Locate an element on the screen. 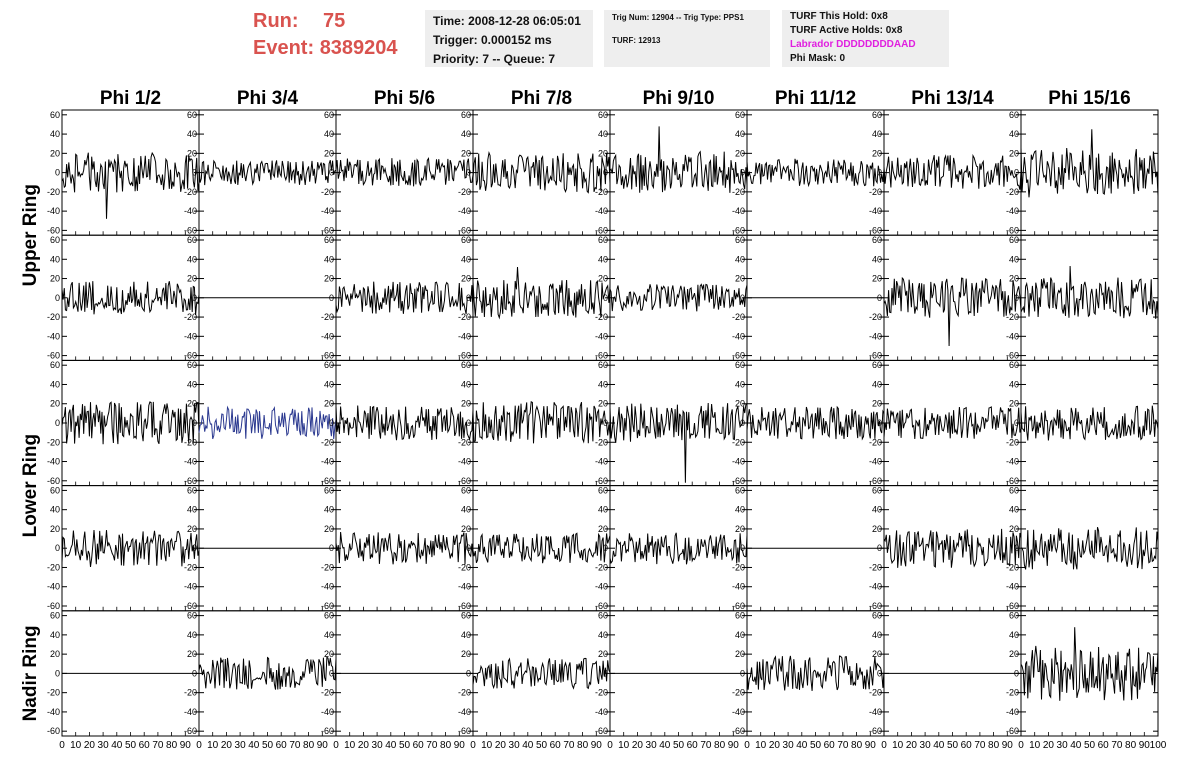 The image size is (1196, 772). x-tick-label: 90 is located at coordinates (460, 745).